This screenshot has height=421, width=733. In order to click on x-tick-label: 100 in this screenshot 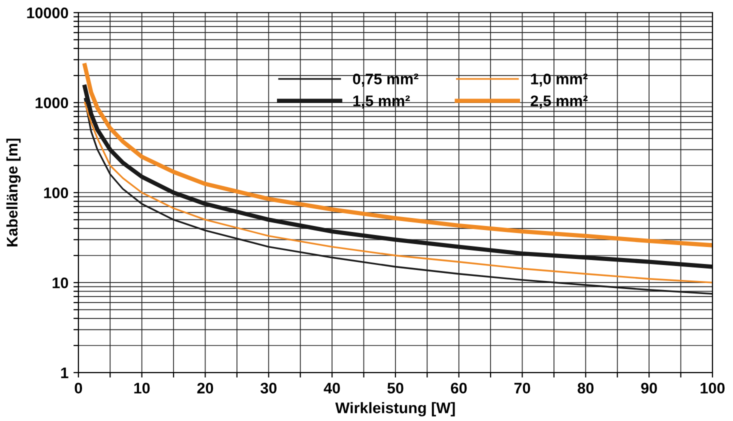, I will do `click(712, 388)`.